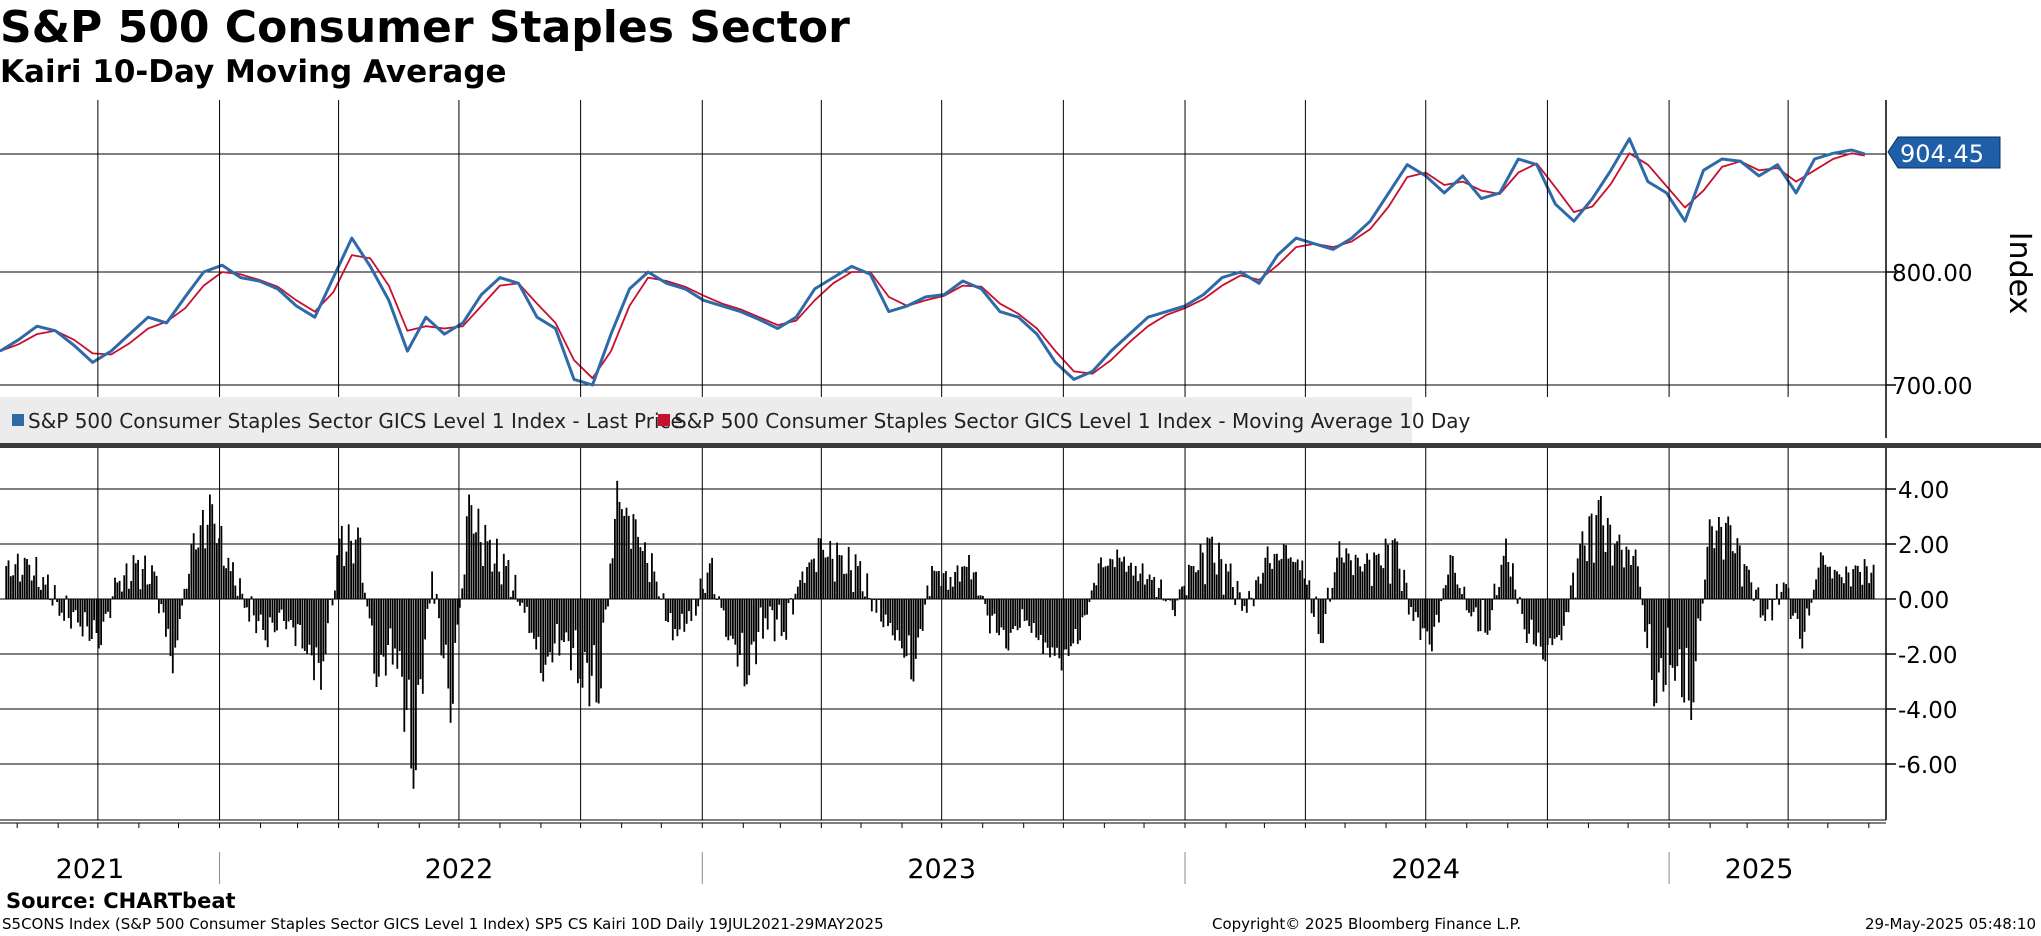  Describe the element at coordinates (1928, 656) in the screenshot. I see `kairi-tick-label: -2.00` at that location.